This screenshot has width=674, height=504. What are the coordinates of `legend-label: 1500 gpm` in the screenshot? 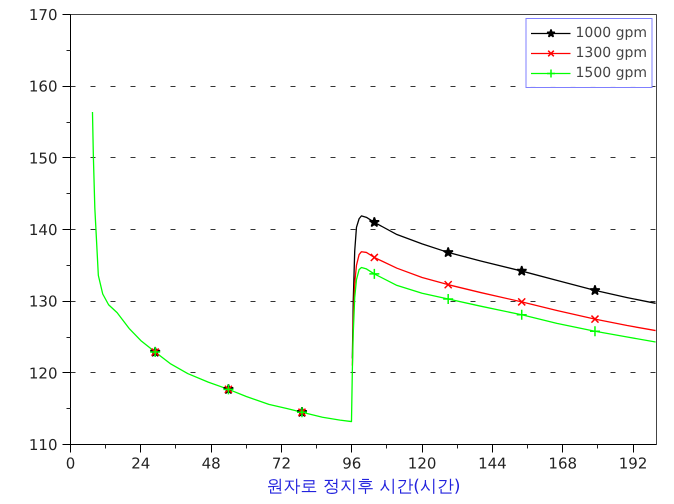 It's located at (611, 73).